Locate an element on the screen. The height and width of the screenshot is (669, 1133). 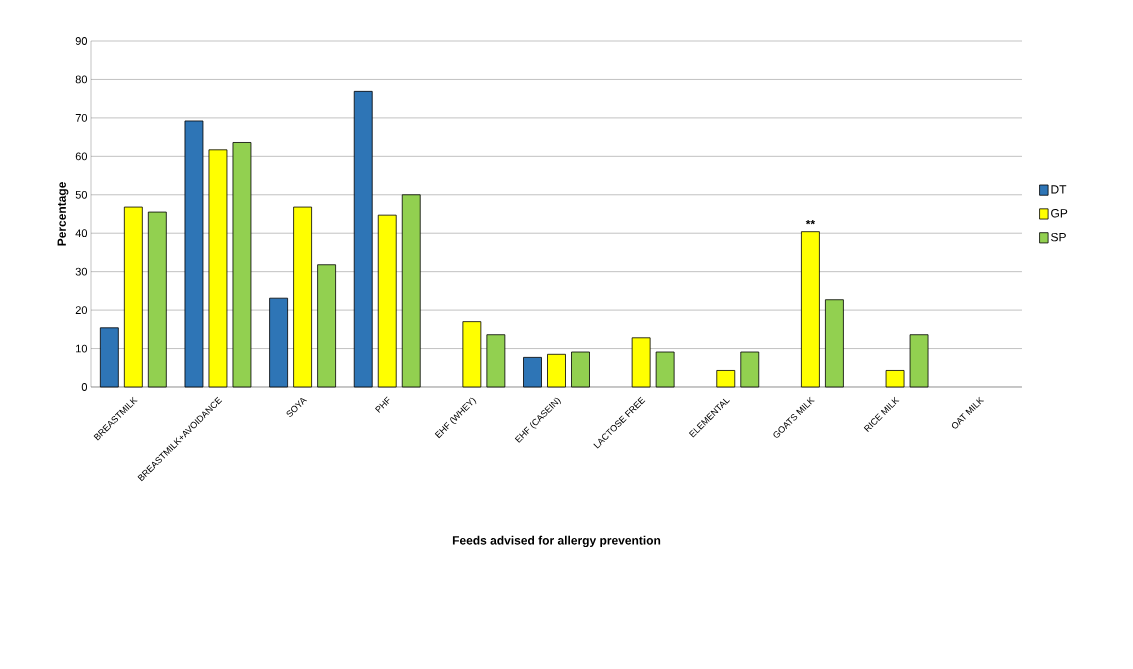
legend-label: DT is located at coordinates (1059, 189).